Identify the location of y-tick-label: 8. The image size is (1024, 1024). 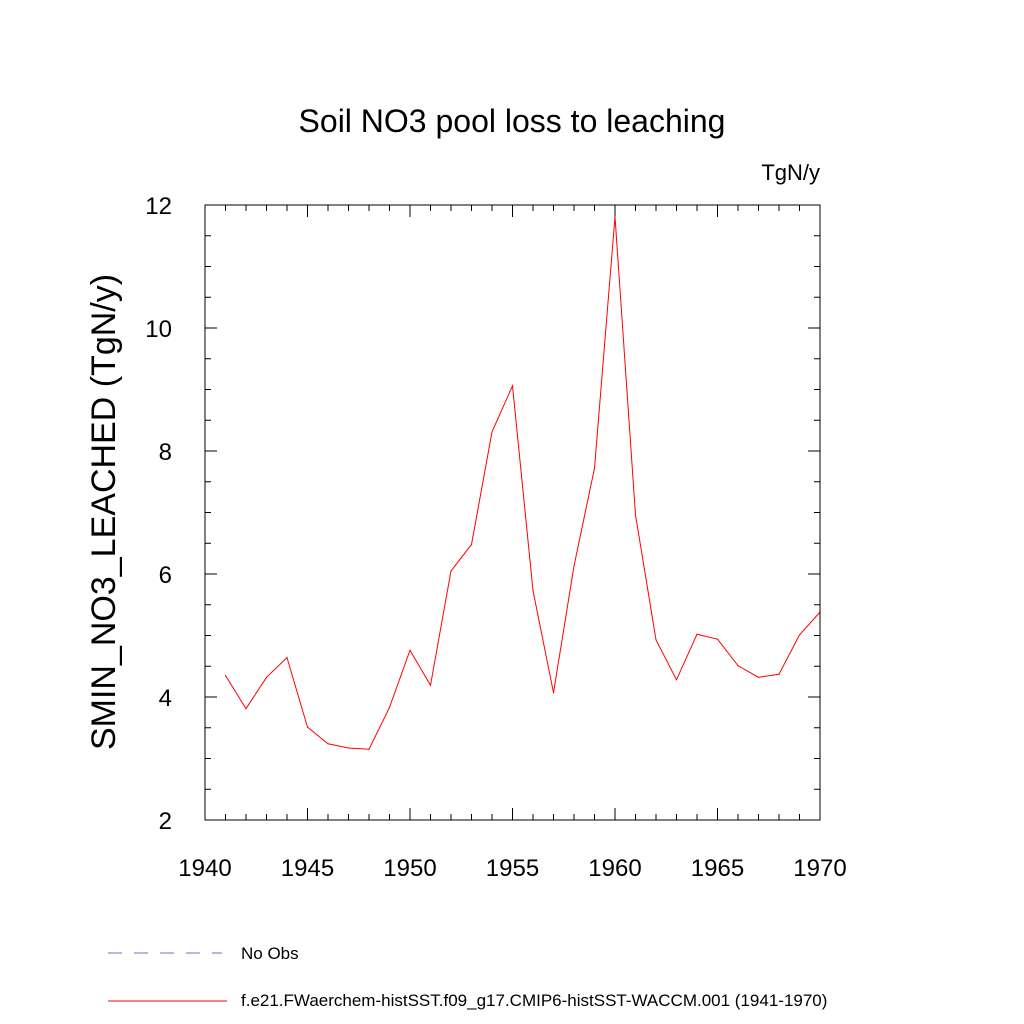
(165, 452).